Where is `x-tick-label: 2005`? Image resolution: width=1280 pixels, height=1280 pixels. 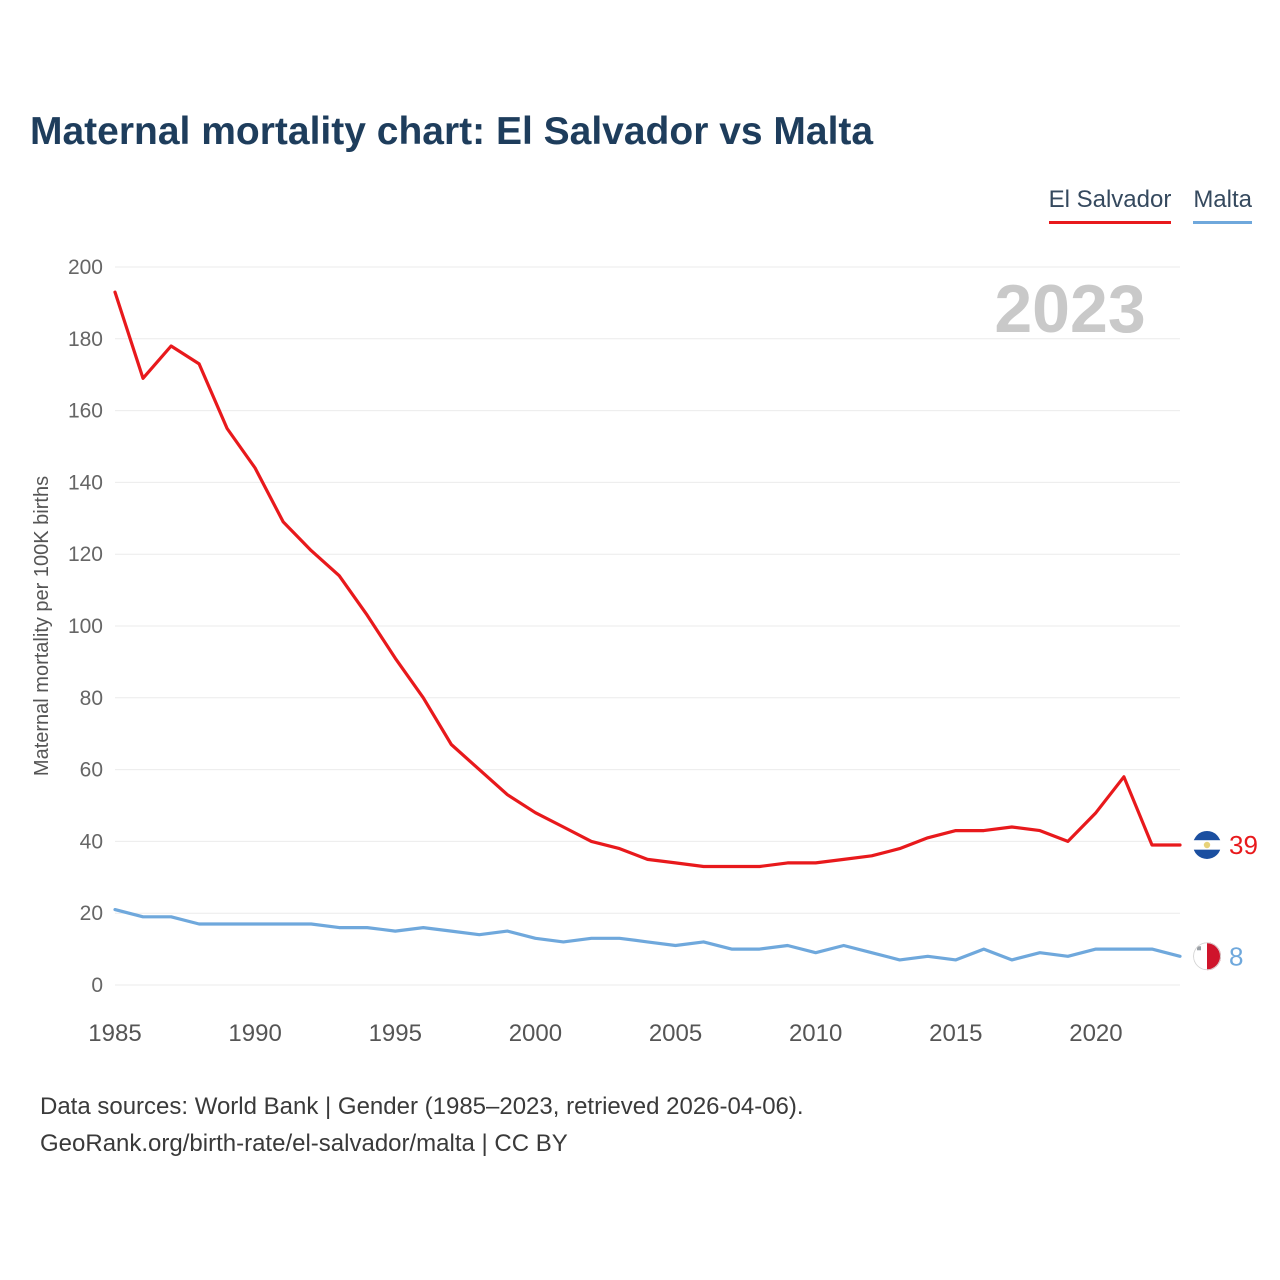
x-tick-label: 2005 is located at coordinates (675, 1033).